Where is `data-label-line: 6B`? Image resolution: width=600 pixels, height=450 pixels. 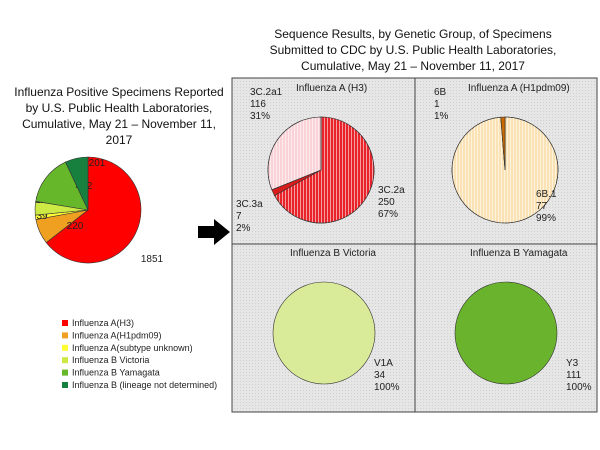
data-label-line: 6B is located at coordinates (440, 92).